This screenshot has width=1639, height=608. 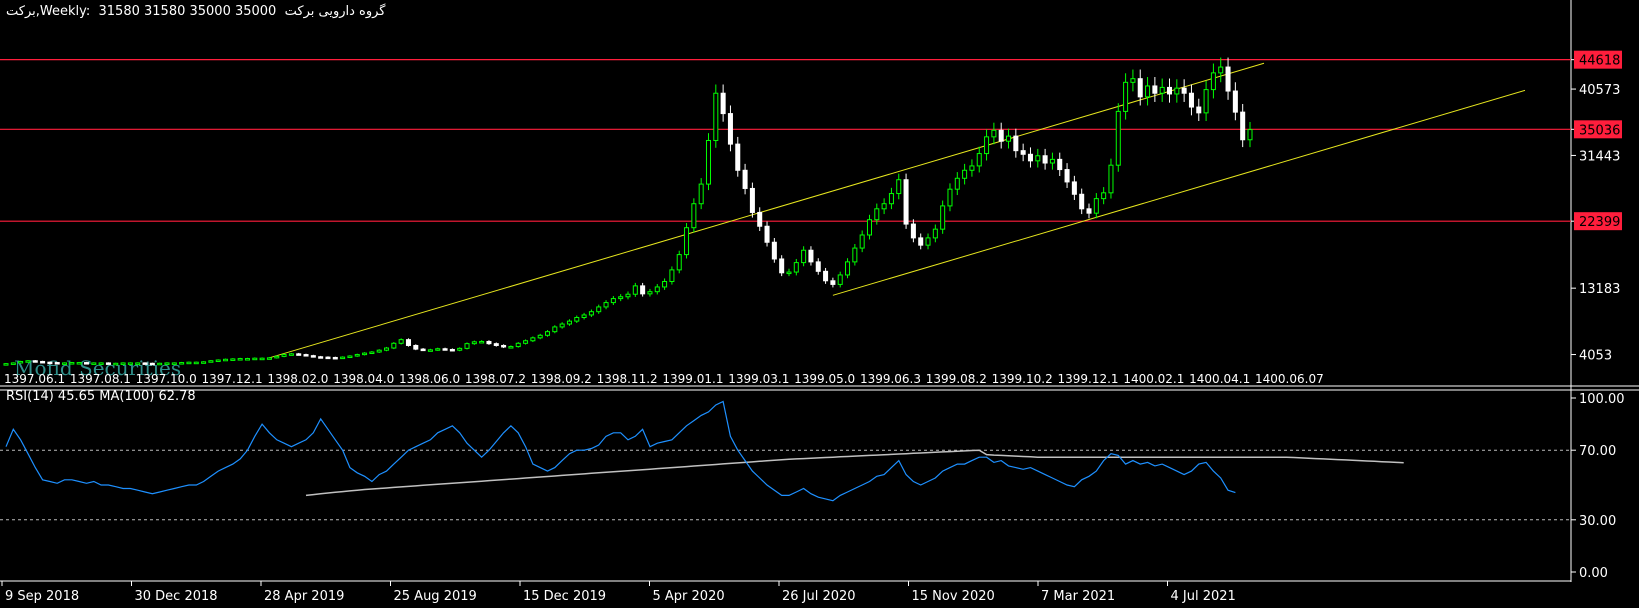 I want to click on shamsi-date-label: 1399.08.2, so click(x=956, y=379).